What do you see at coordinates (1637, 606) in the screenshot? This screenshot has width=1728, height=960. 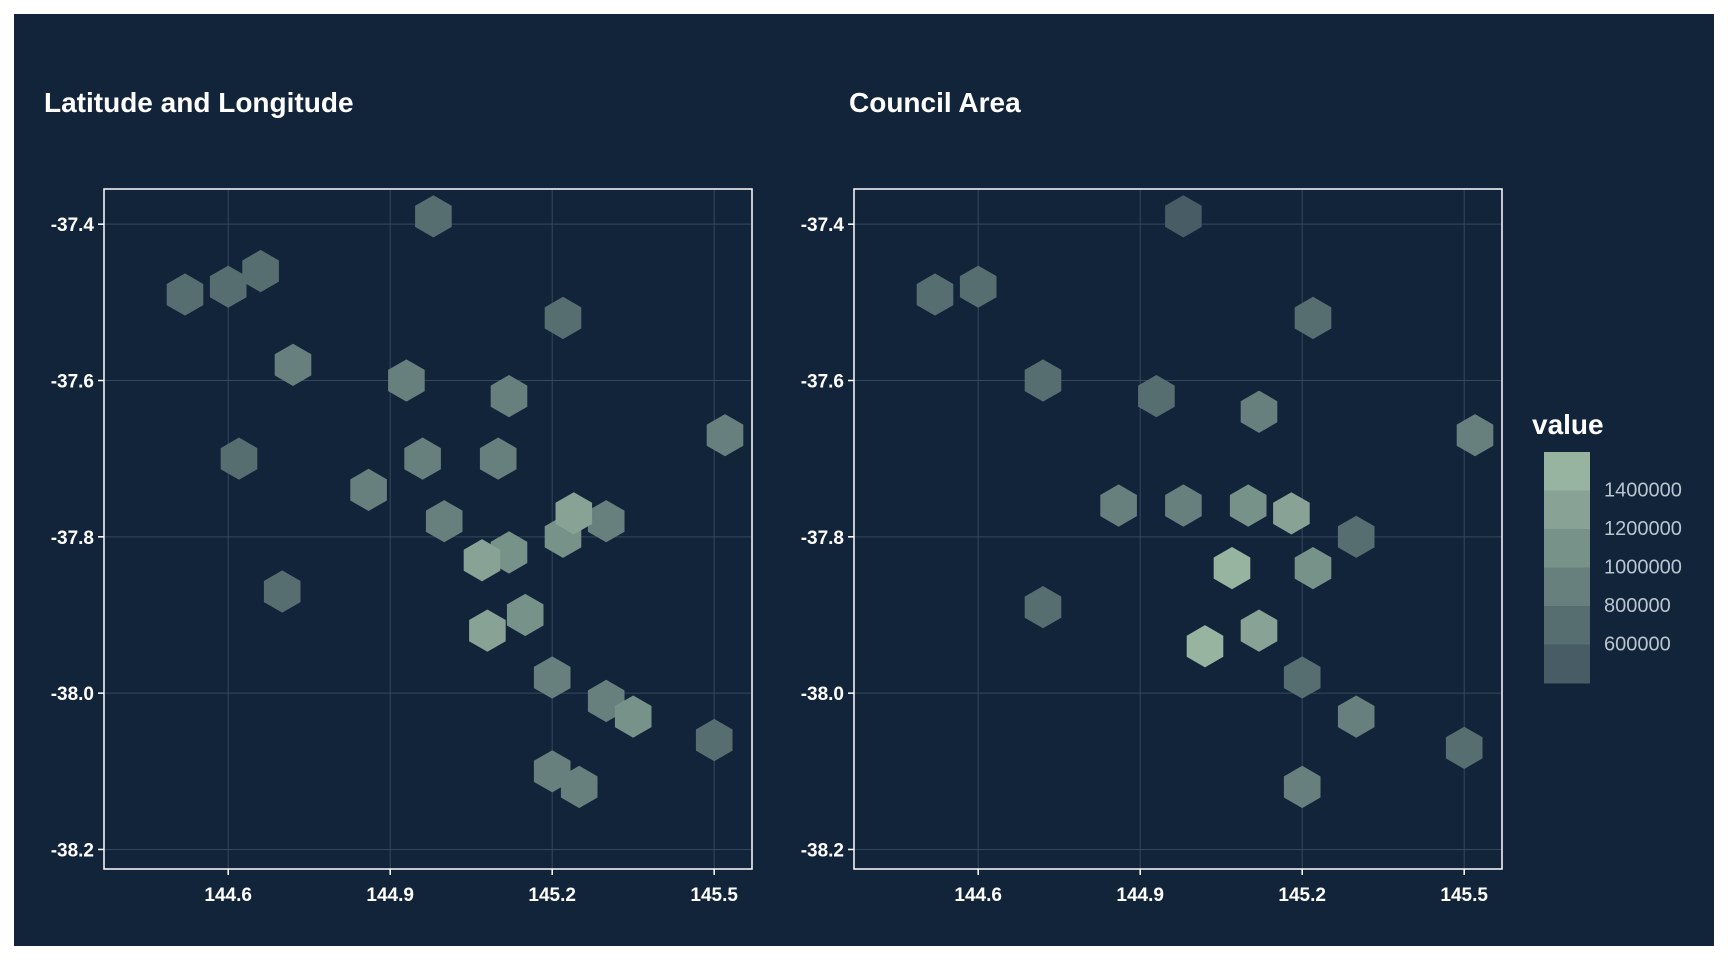 I see `legend-label: 800000` at bounding box center [1637, 606].